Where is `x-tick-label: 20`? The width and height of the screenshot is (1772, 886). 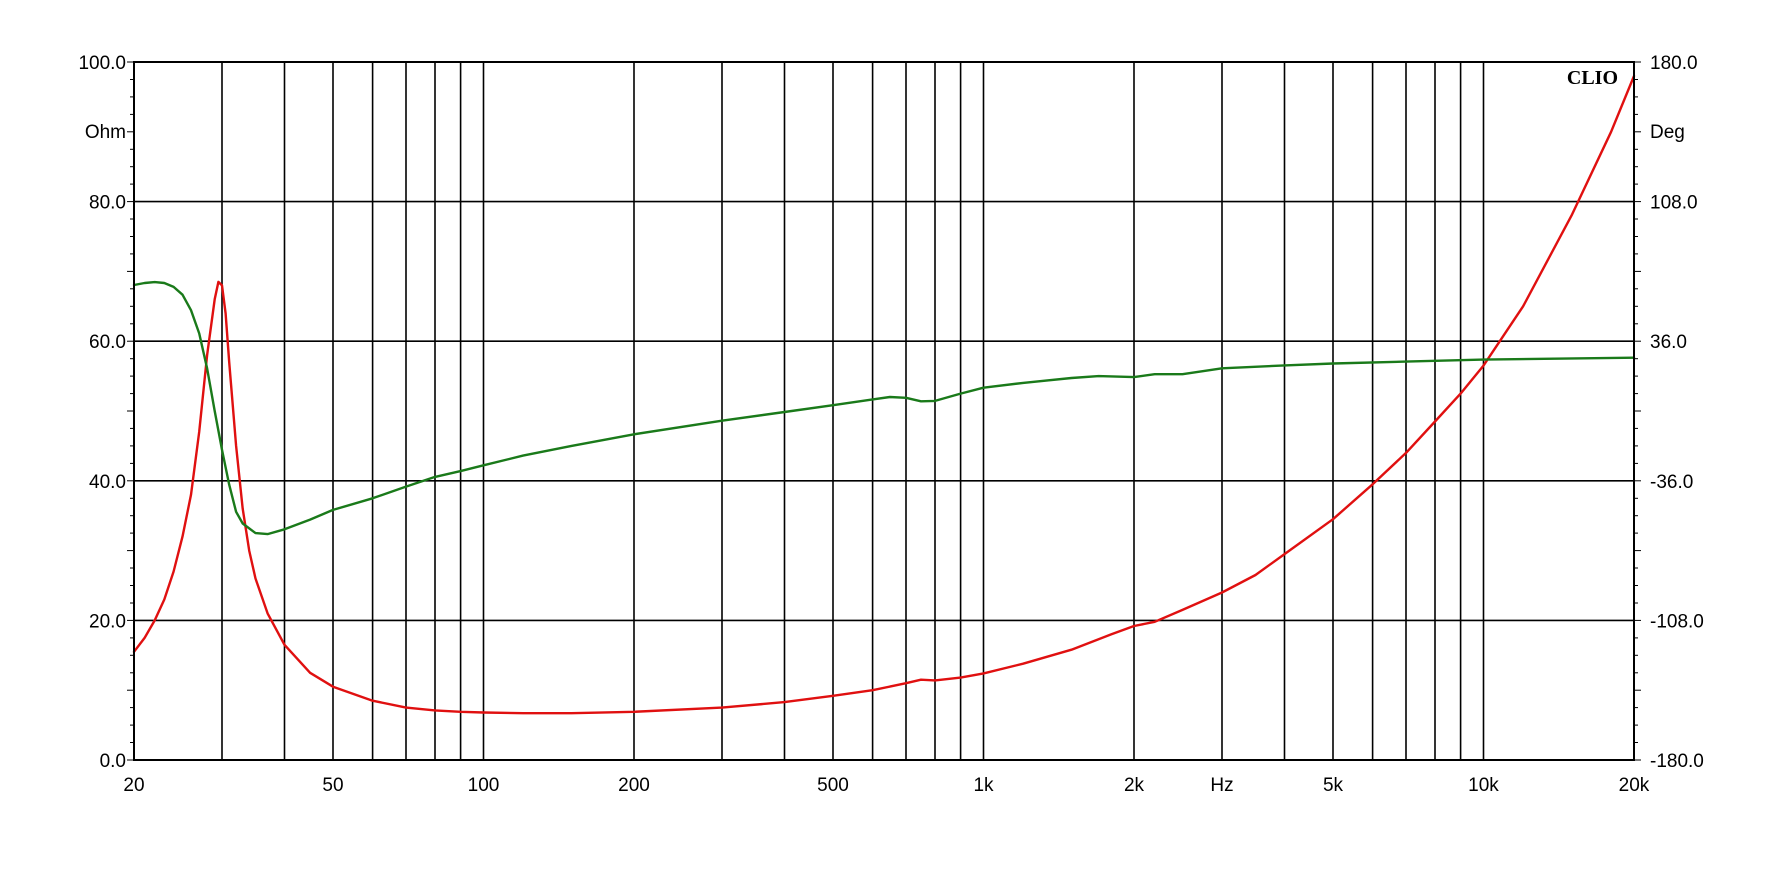 x-tick-label: 20 is located at coordinates (133, 785).